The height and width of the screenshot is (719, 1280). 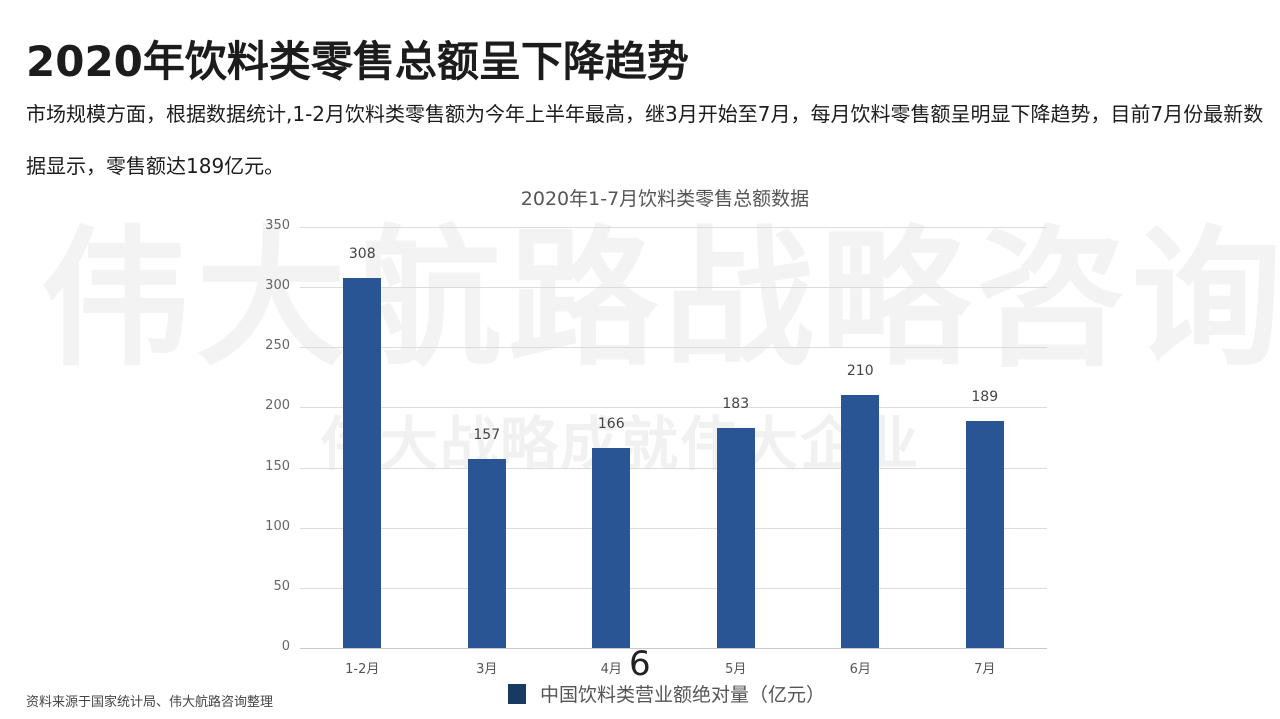 What do you see at coordinates (517, 693) in the screenshot?
I see `legend-swatch-icon` at bounding box center [517, 693].